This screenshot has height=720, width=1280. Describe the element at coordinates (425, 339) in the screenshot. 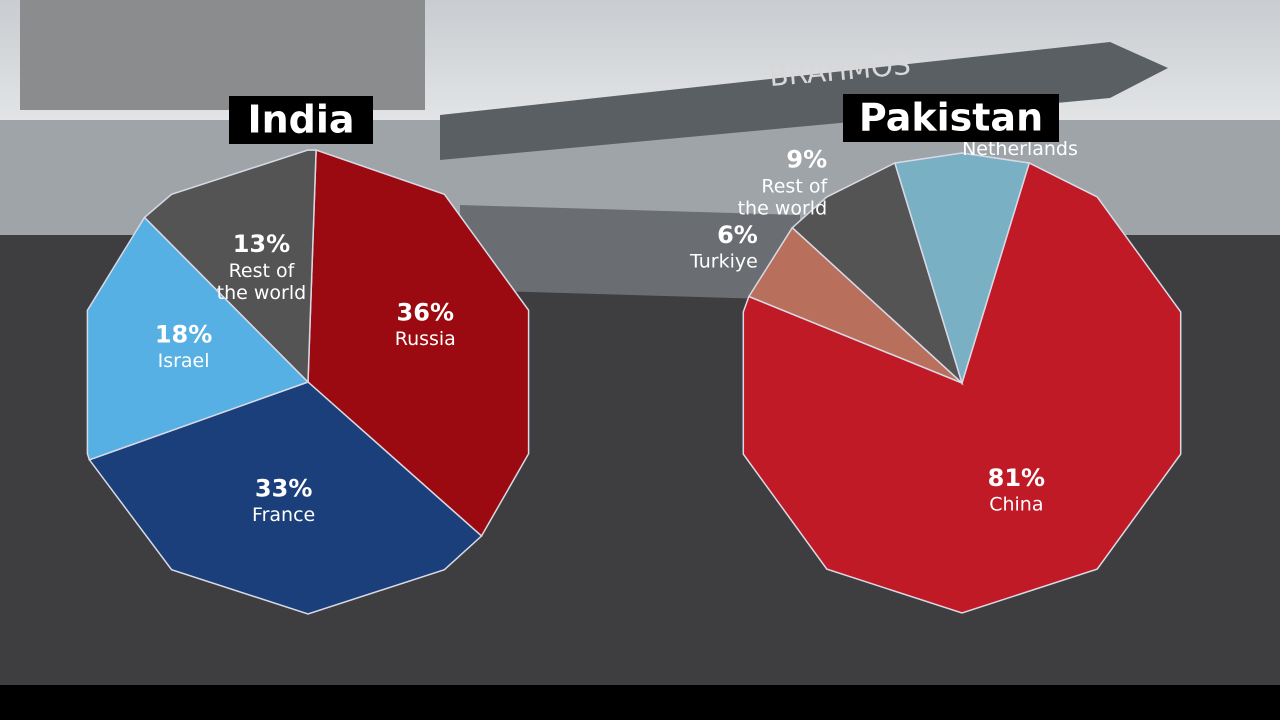

I see `category-label: Russia` at that location.